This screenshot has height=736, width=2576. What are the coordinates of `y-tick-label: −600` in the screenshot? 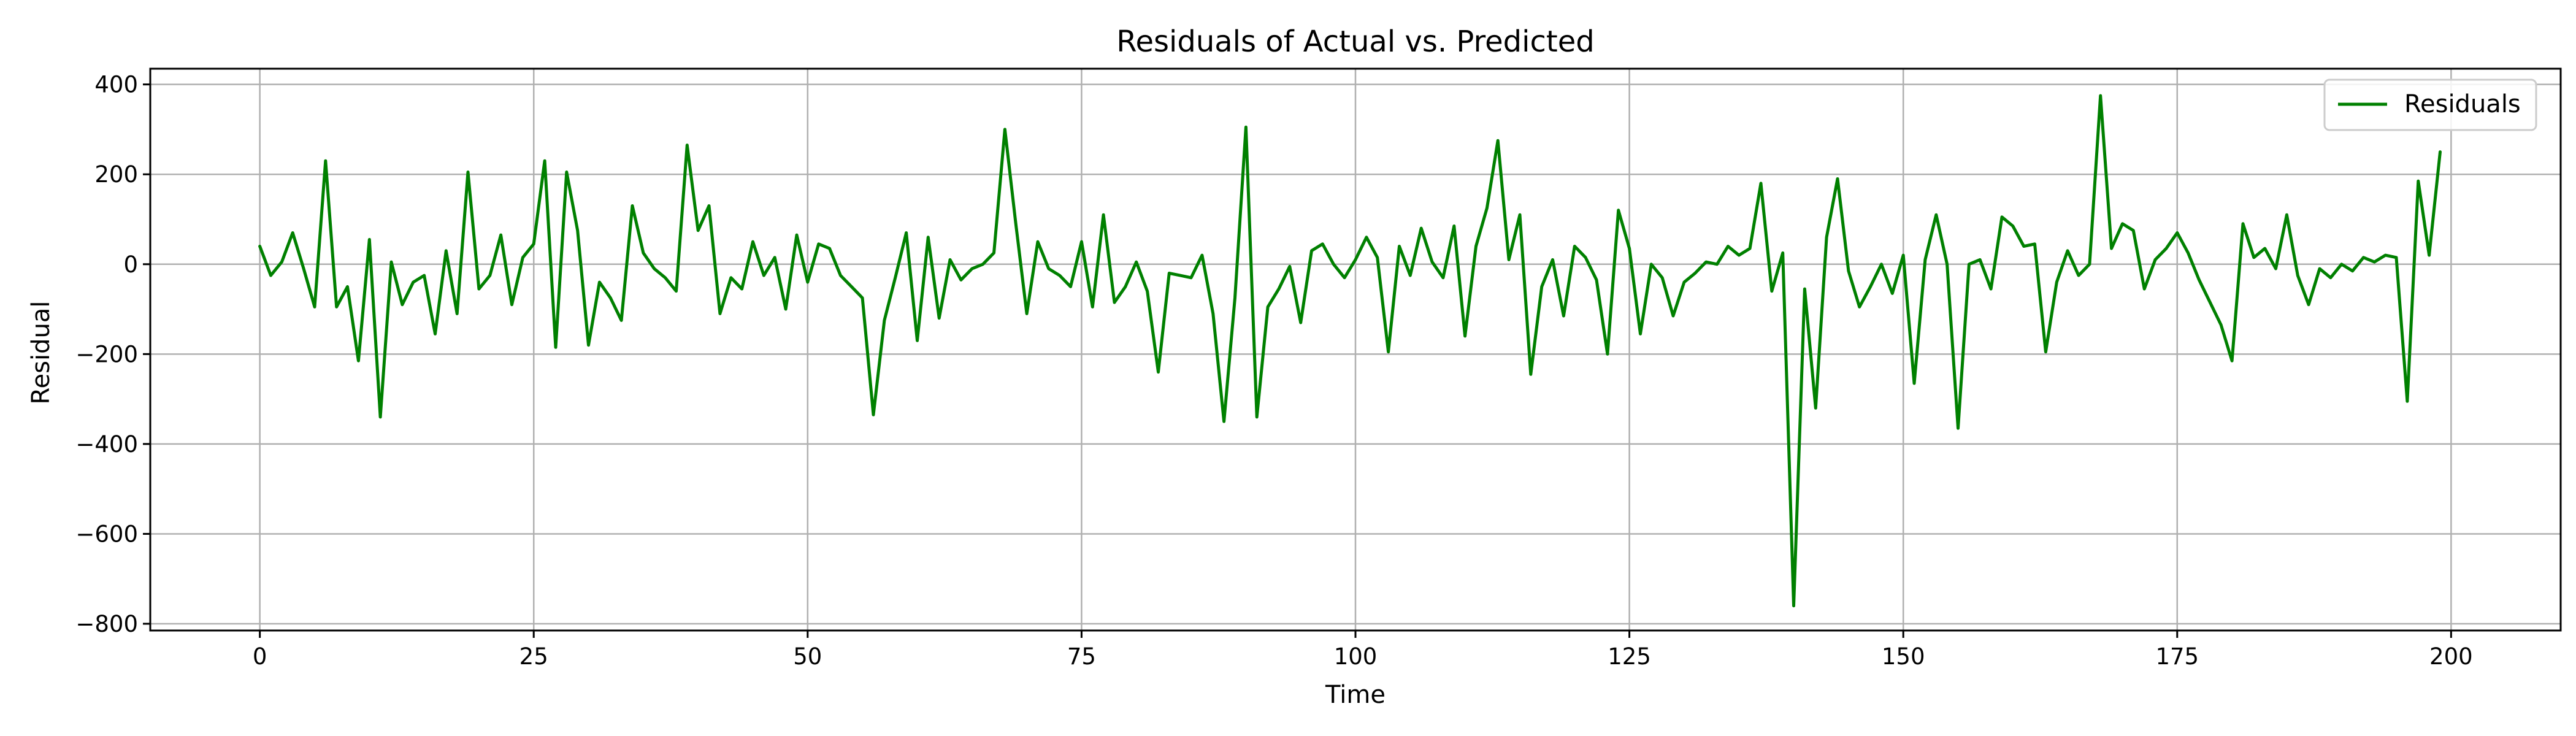 It's located at (106, 534).